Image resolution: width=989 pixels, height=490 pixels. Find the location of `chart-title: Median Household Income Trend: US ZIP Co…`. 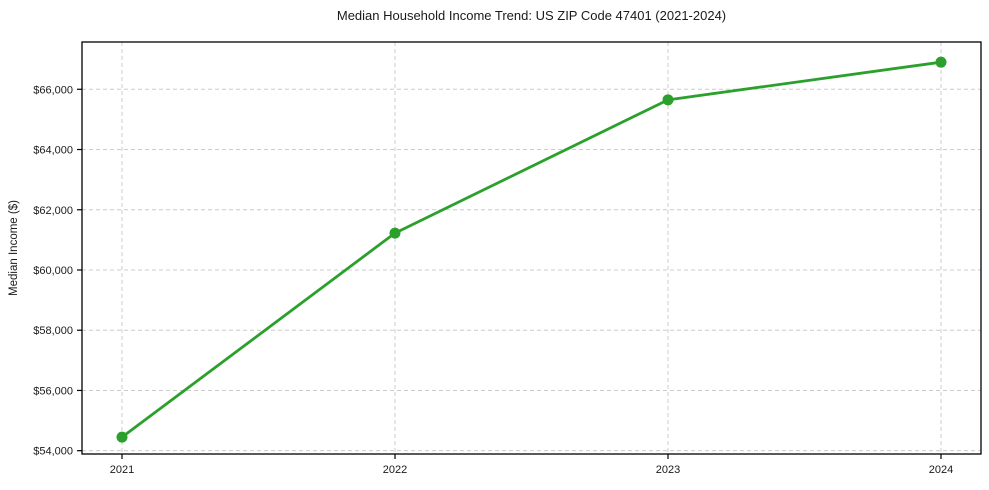

chart-title: Median Household Income Trend: US ZIP Co… is located at coordinates (531, 15).